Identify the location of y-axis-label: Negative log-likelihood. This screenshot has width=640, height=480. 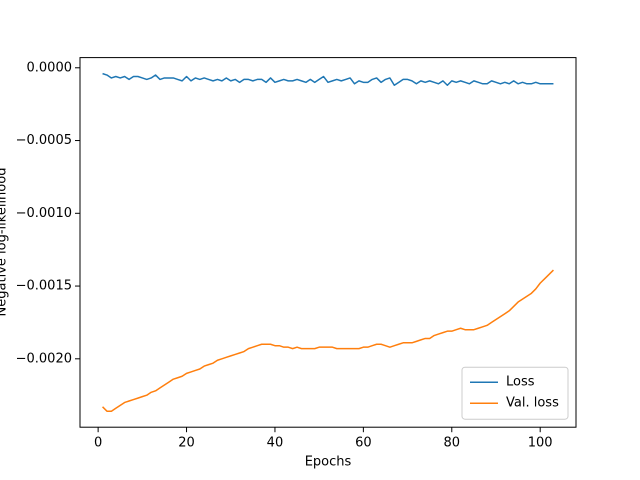
(5, 242).